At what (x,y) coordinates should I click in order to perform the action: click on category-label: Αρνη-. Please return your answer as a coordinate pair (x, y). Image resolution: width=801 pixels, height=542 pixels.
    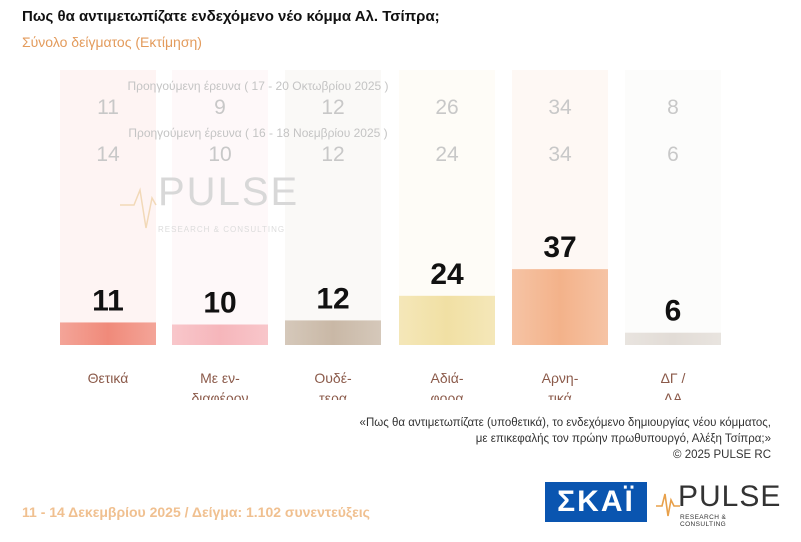
    Looking at the image, I should click on (560, 378).